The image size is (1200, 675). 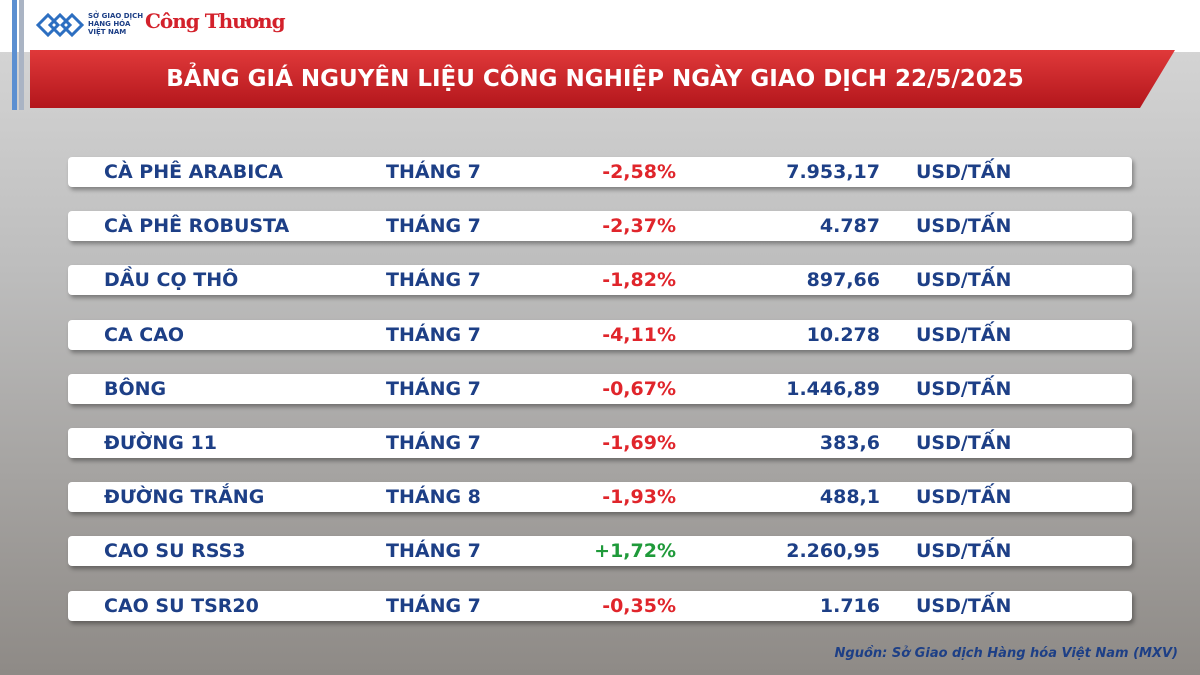 What do you see at coordinates (843, 280) in the screenshot?
I see `price: 897,66` at bounding box center [843, 280].